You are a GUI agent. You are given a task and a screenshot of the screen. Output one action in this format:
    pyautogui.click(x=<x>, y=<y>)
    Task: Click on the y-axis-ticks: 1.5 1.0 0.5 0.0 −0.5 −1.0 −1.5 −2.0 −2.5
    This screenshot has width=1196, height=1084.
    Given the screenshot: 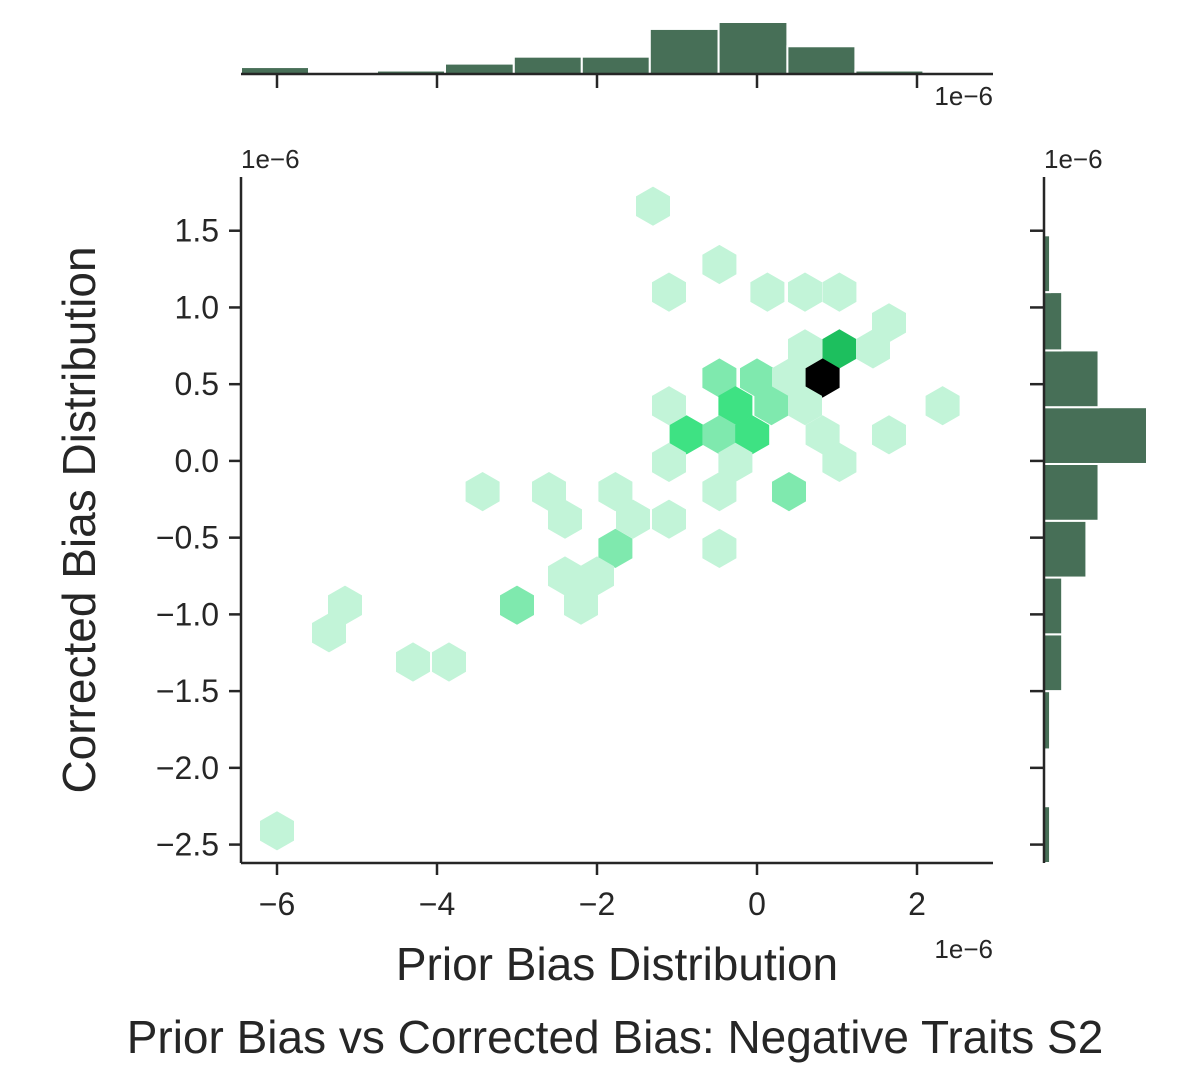 What is the action you would take?
    pyautogui.click(x=198, y=538)
    